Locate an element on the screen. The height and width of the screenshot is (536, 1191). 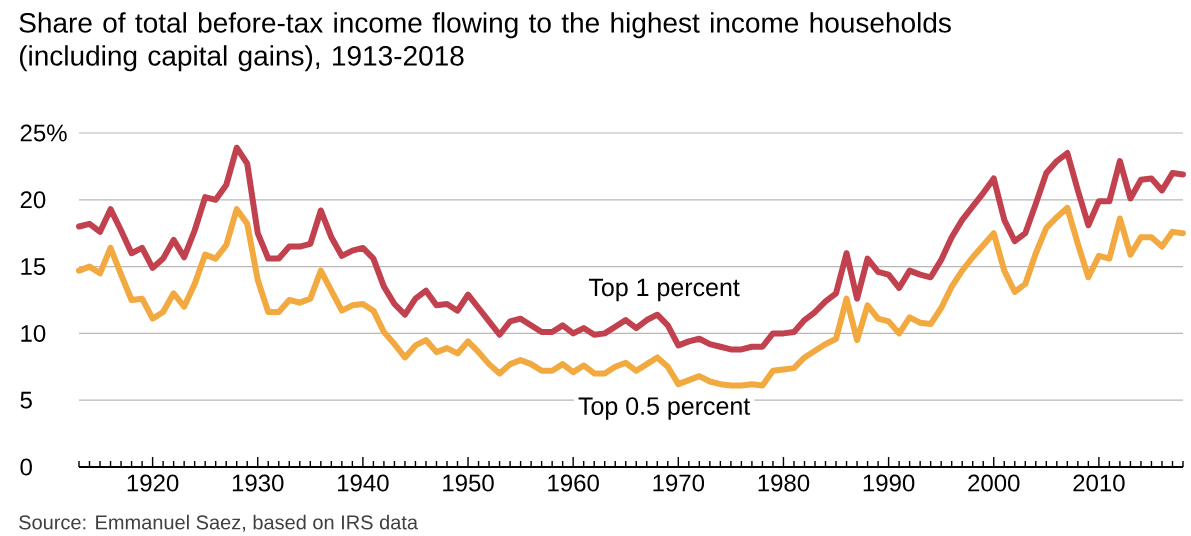
x-tick-label: 2010 is located at coordinates (1099, 483).